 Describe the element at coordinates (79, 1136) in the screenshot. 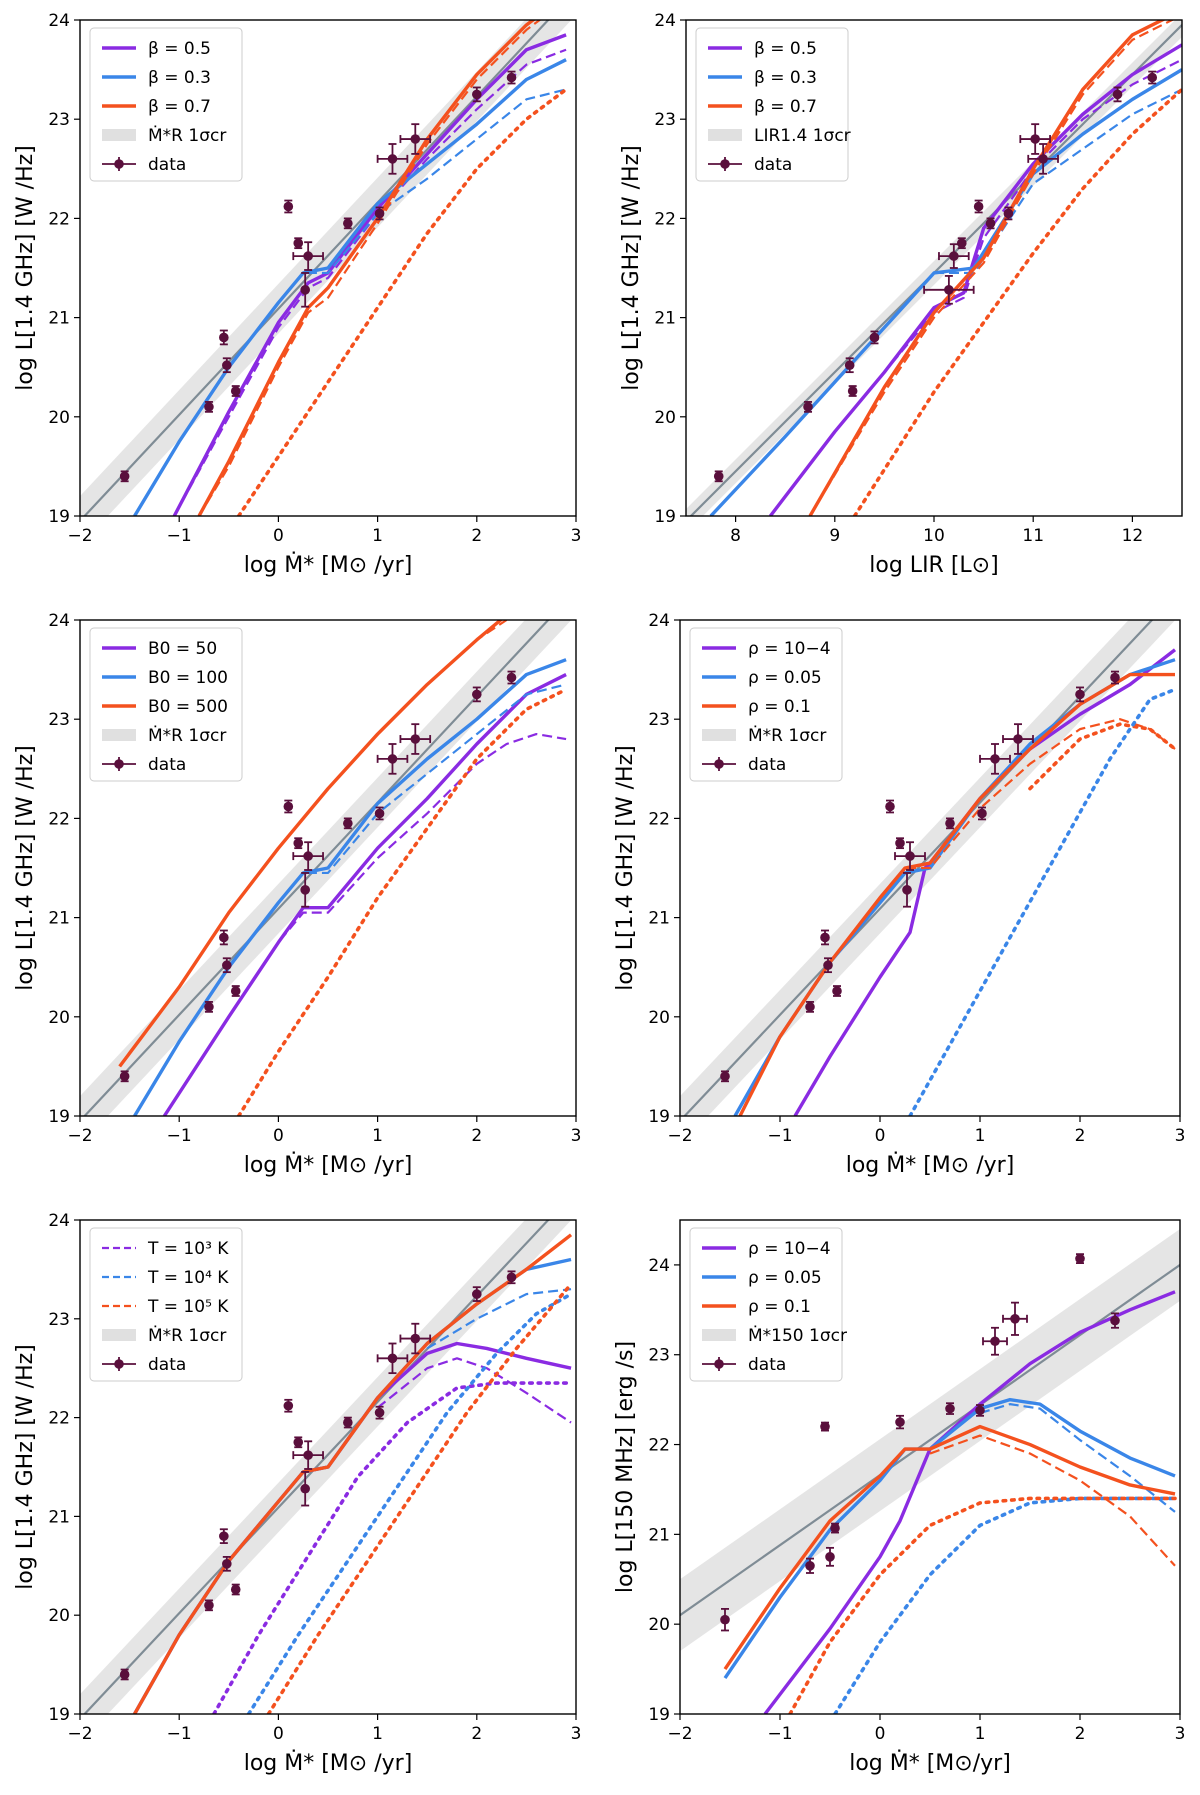

I see `x-tick-label: −2` at that location.